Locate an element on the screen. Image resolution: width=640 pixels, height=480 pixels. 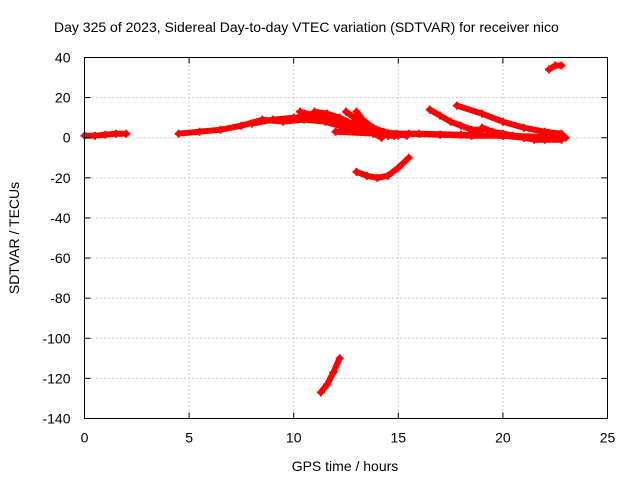
x-tick-label: 10 is located at coordinates (294, 438).